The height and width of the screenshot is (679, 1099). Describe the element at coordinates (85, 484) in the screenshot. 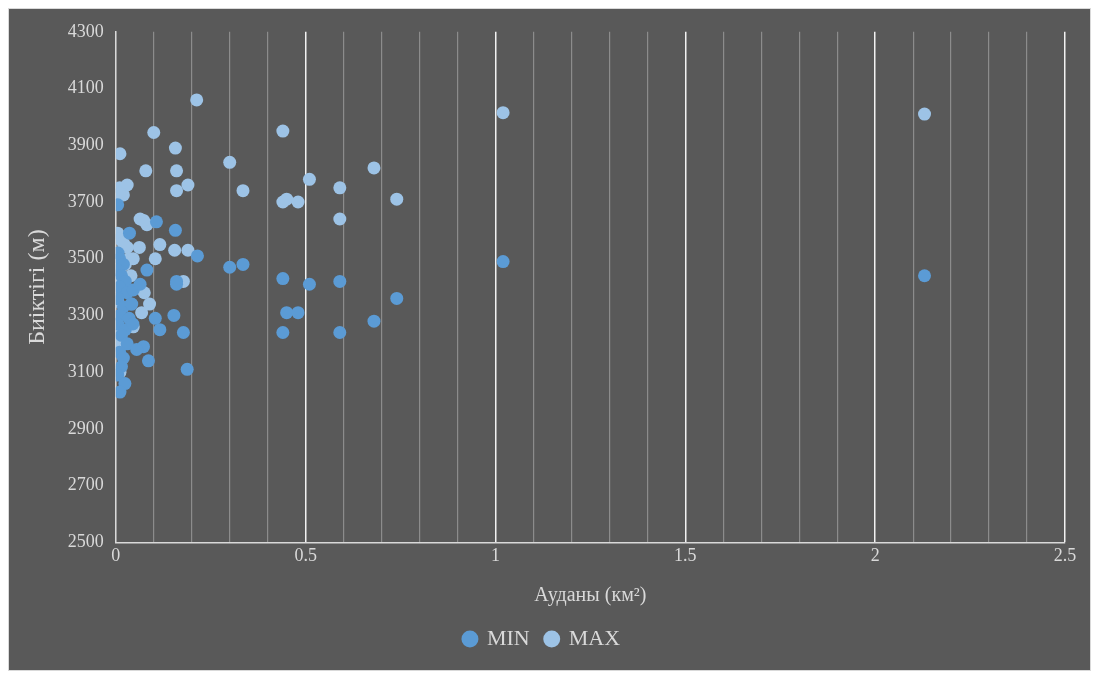

I see `y-tick-label: 2700` at that location.